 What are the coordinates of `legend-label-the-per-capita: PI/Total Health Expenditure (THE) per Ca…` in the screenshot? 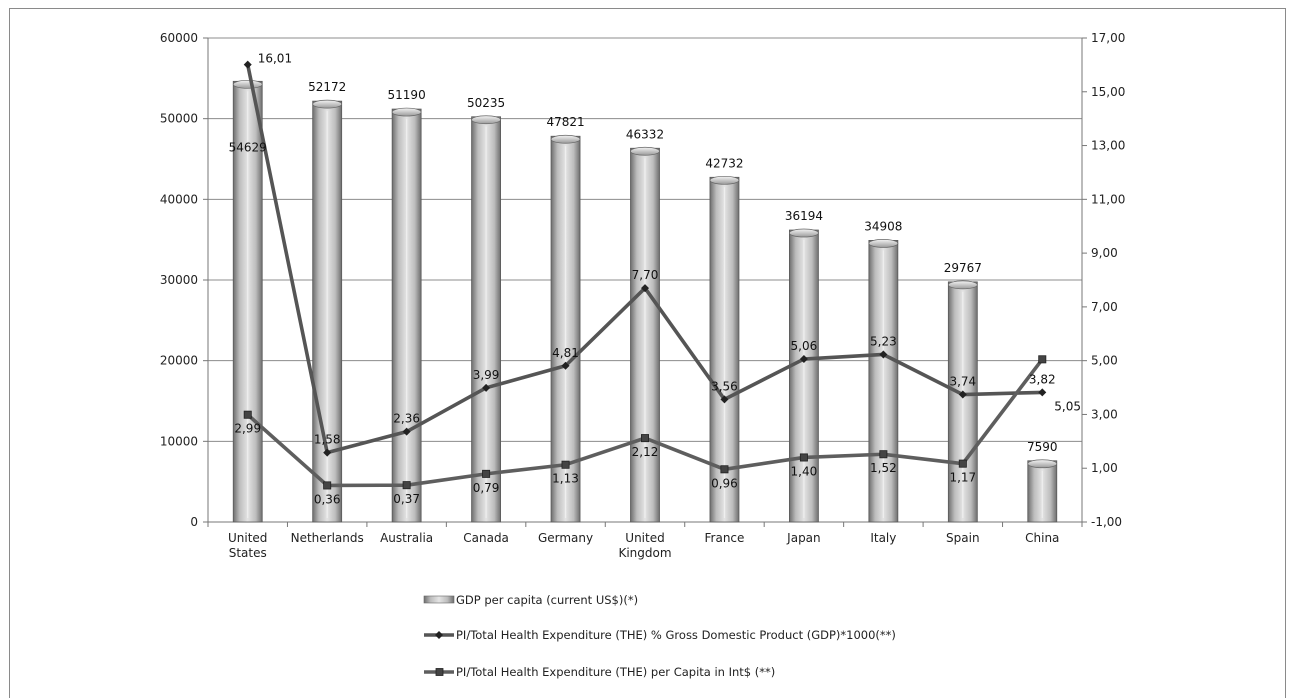 It's located at (615, 672).